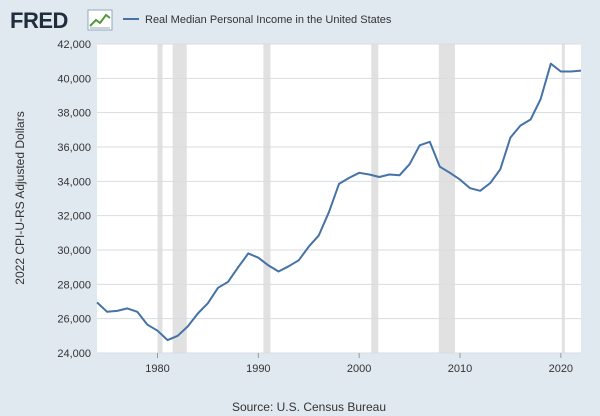 This screenshot has width=600, height=416. What do you see at coordinates (74, 251) in the screenshot?
I see `y-tick-label: 30,000` at bounding box center [74, 251].